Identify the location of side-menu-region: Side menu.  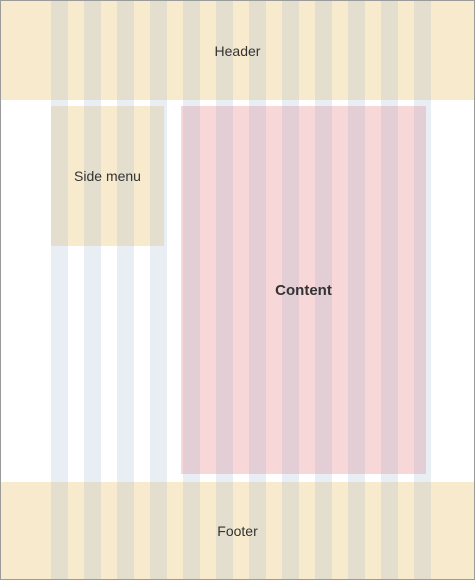
(107, 176).